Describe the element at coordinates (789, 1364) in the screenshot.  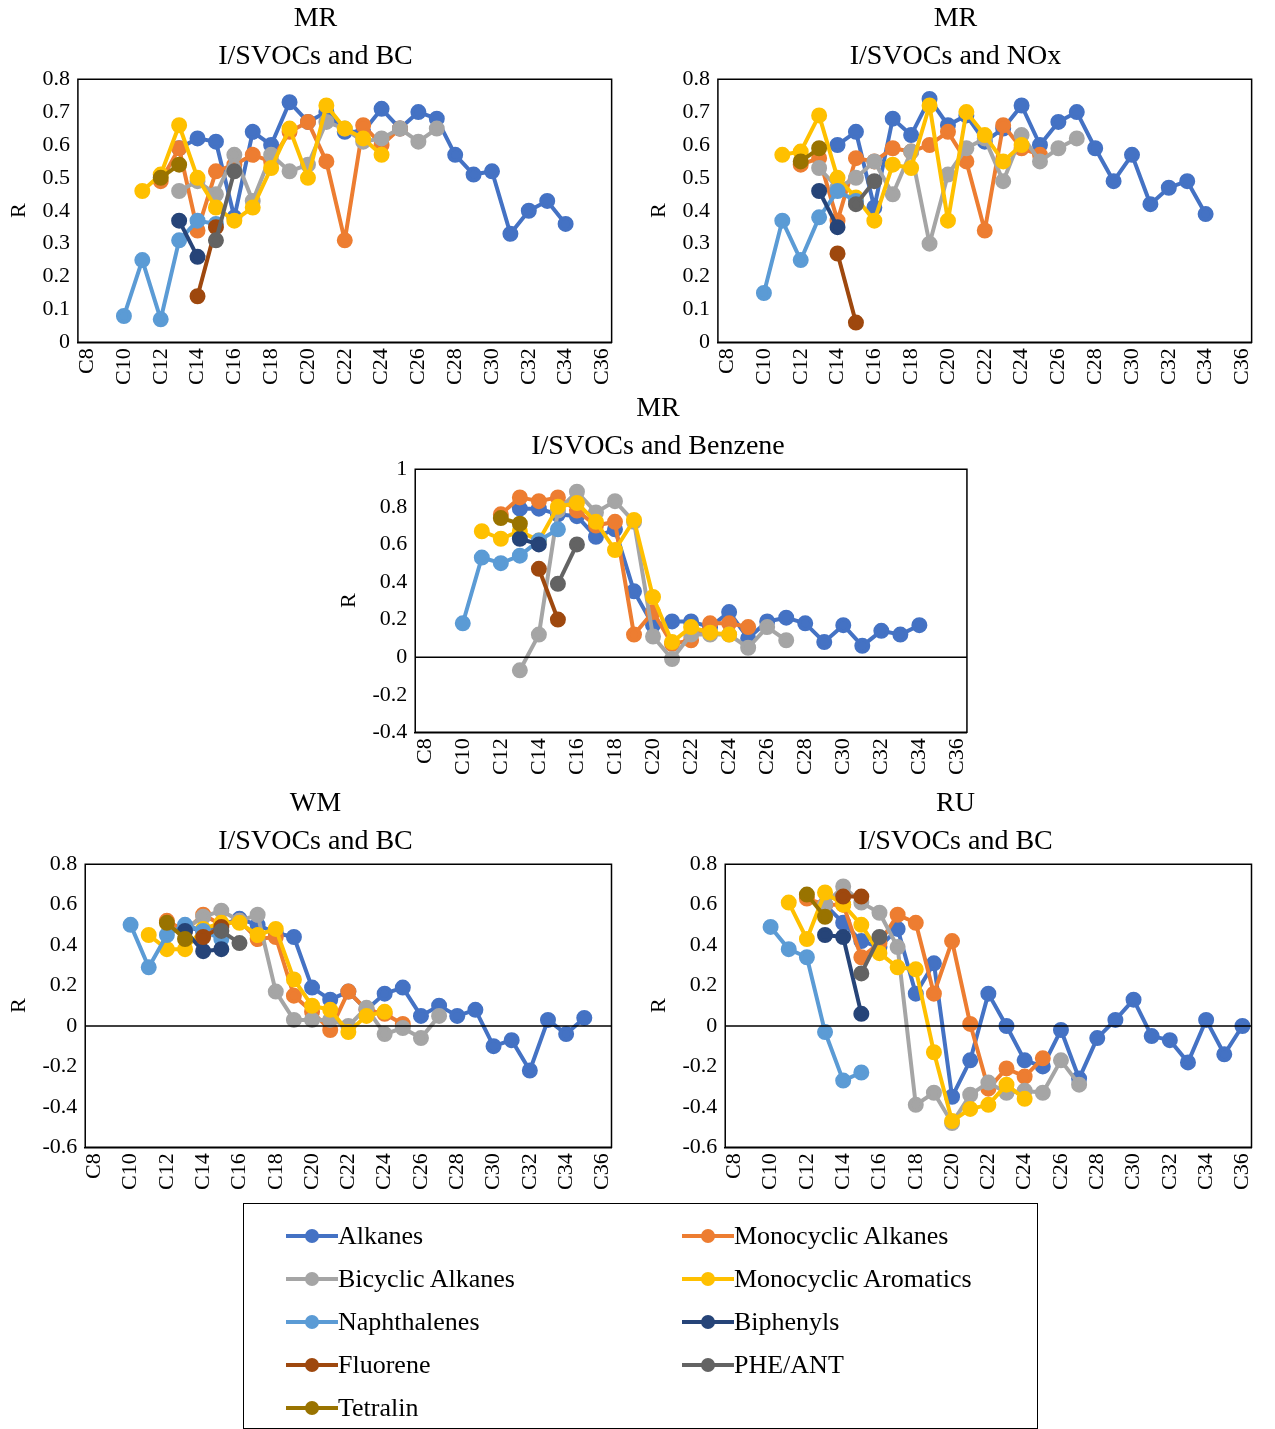
I see `legend-label: PHE/ANT` at that location.